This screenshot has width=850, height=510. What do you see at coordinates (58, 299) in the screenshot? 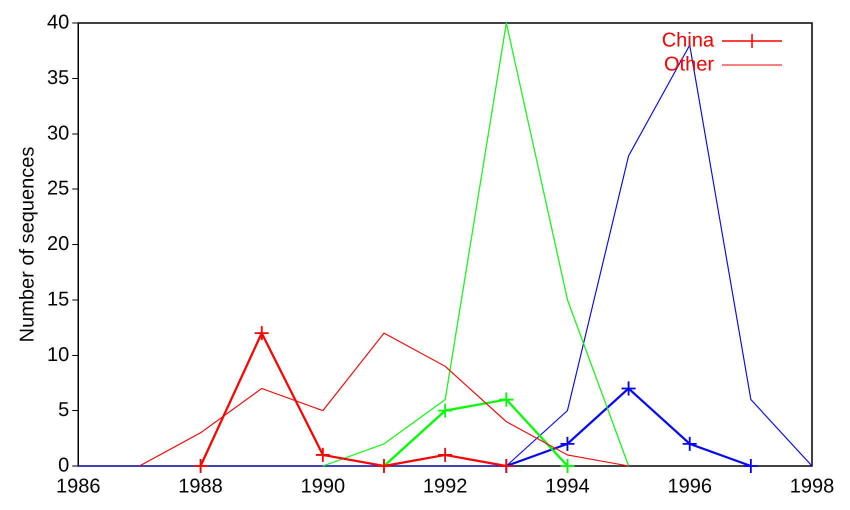
I see `y-tick-label: 15` at bounding box center [58, 299].